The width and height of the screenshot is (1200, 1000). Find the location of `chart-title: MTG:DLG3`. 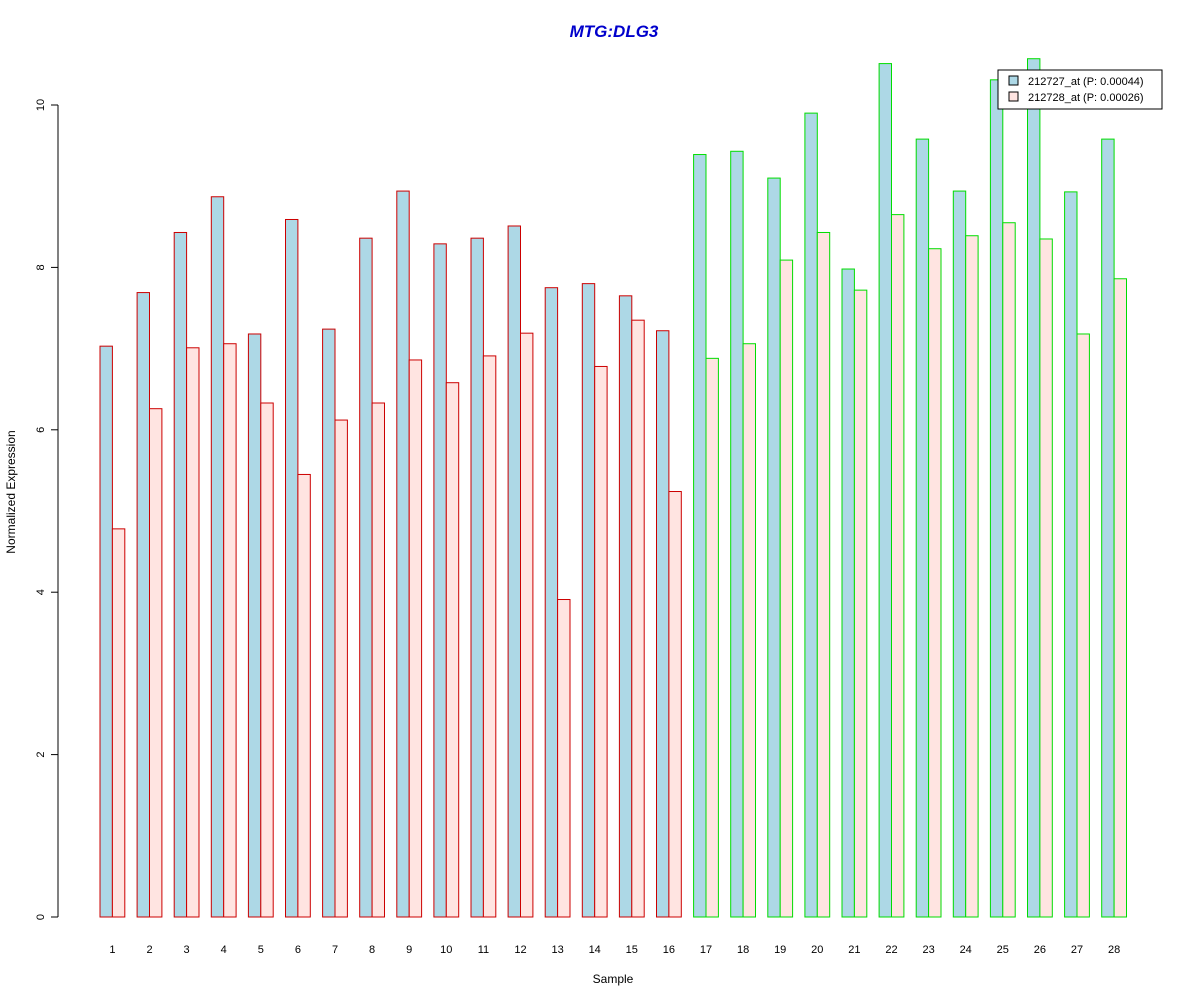

chart-title: MTG:DLG3 is located at coordinates (614, 31).